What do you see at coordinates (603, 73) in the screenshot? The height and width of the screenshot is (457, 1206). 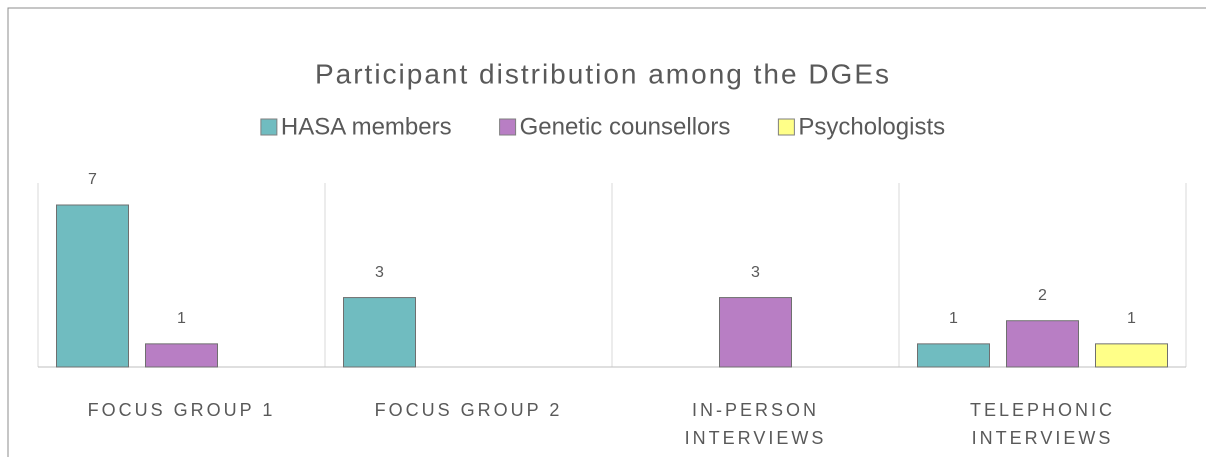 I see `chart-title: Participant distribution among the DGEs` at bounding box center [603, 73].